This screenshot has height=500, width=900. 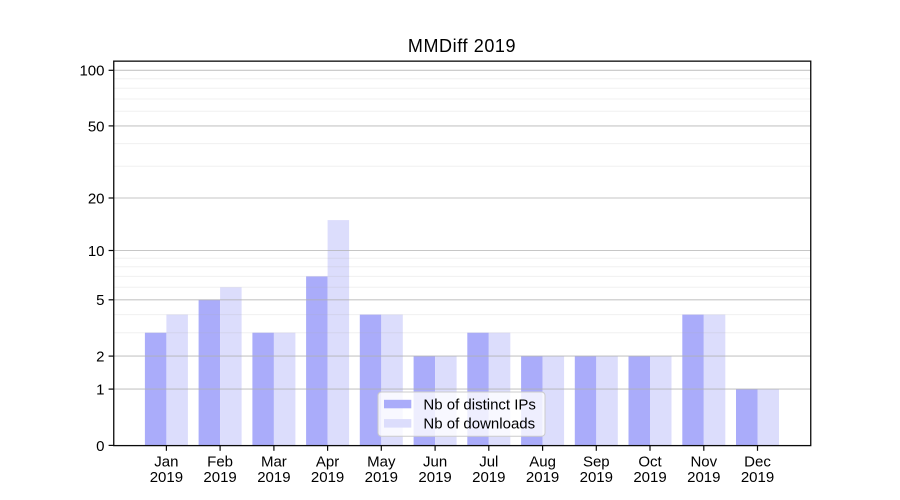 What do you see at coordinates (96, 126) in the screenshot?
I see `svg-text: 50` at bounding box center [96, 126].